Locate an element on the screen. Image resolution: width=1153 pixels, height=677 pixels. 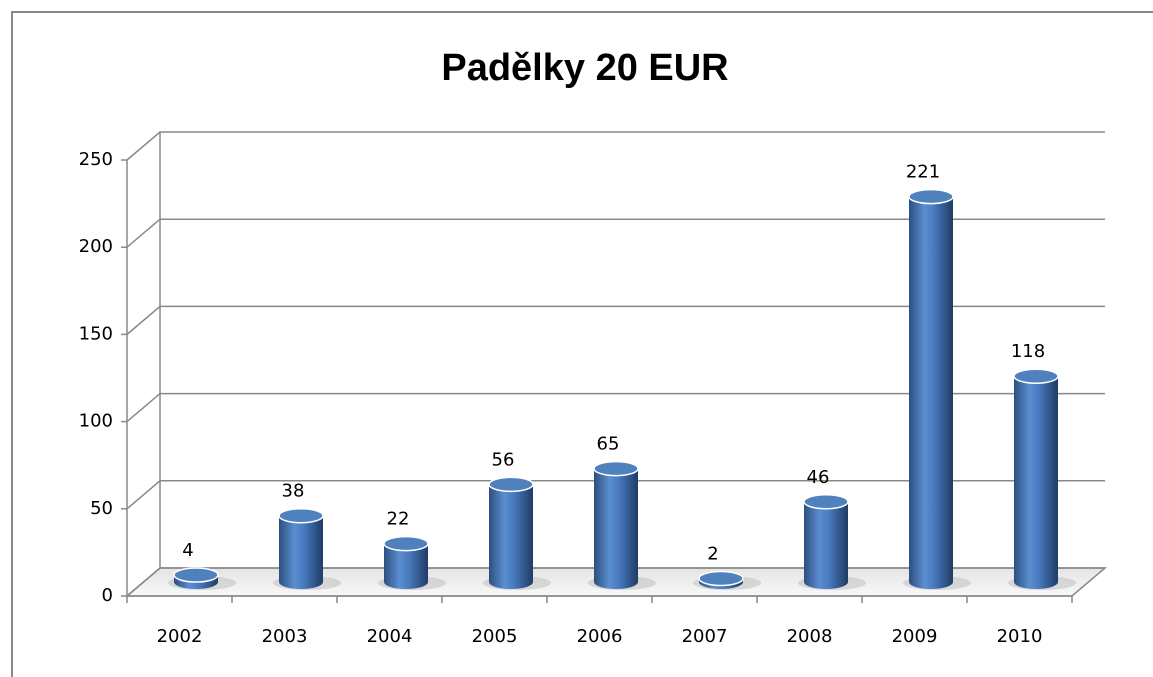
value-label: 65 is located at coordinates (608, 444).